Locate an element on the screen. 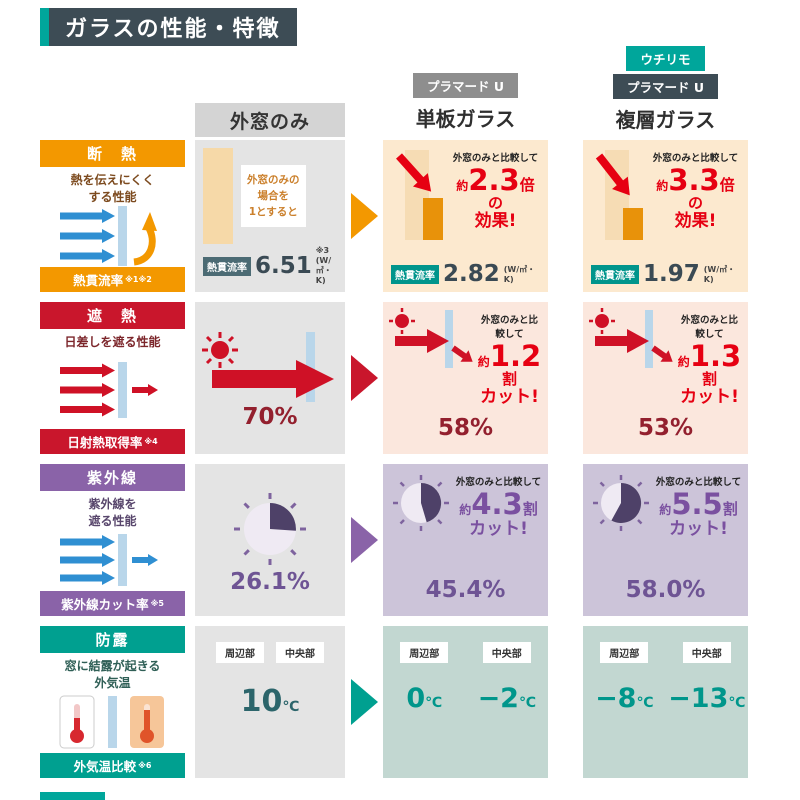 Image resolution: width=800 pixels, height=800 pixels. insulation-single-cell: 外窓のみと比較して 約2.3倍の 効果! 熱貫流率 2.82 (W/㎡・K) is located at coordinates (465, 216).